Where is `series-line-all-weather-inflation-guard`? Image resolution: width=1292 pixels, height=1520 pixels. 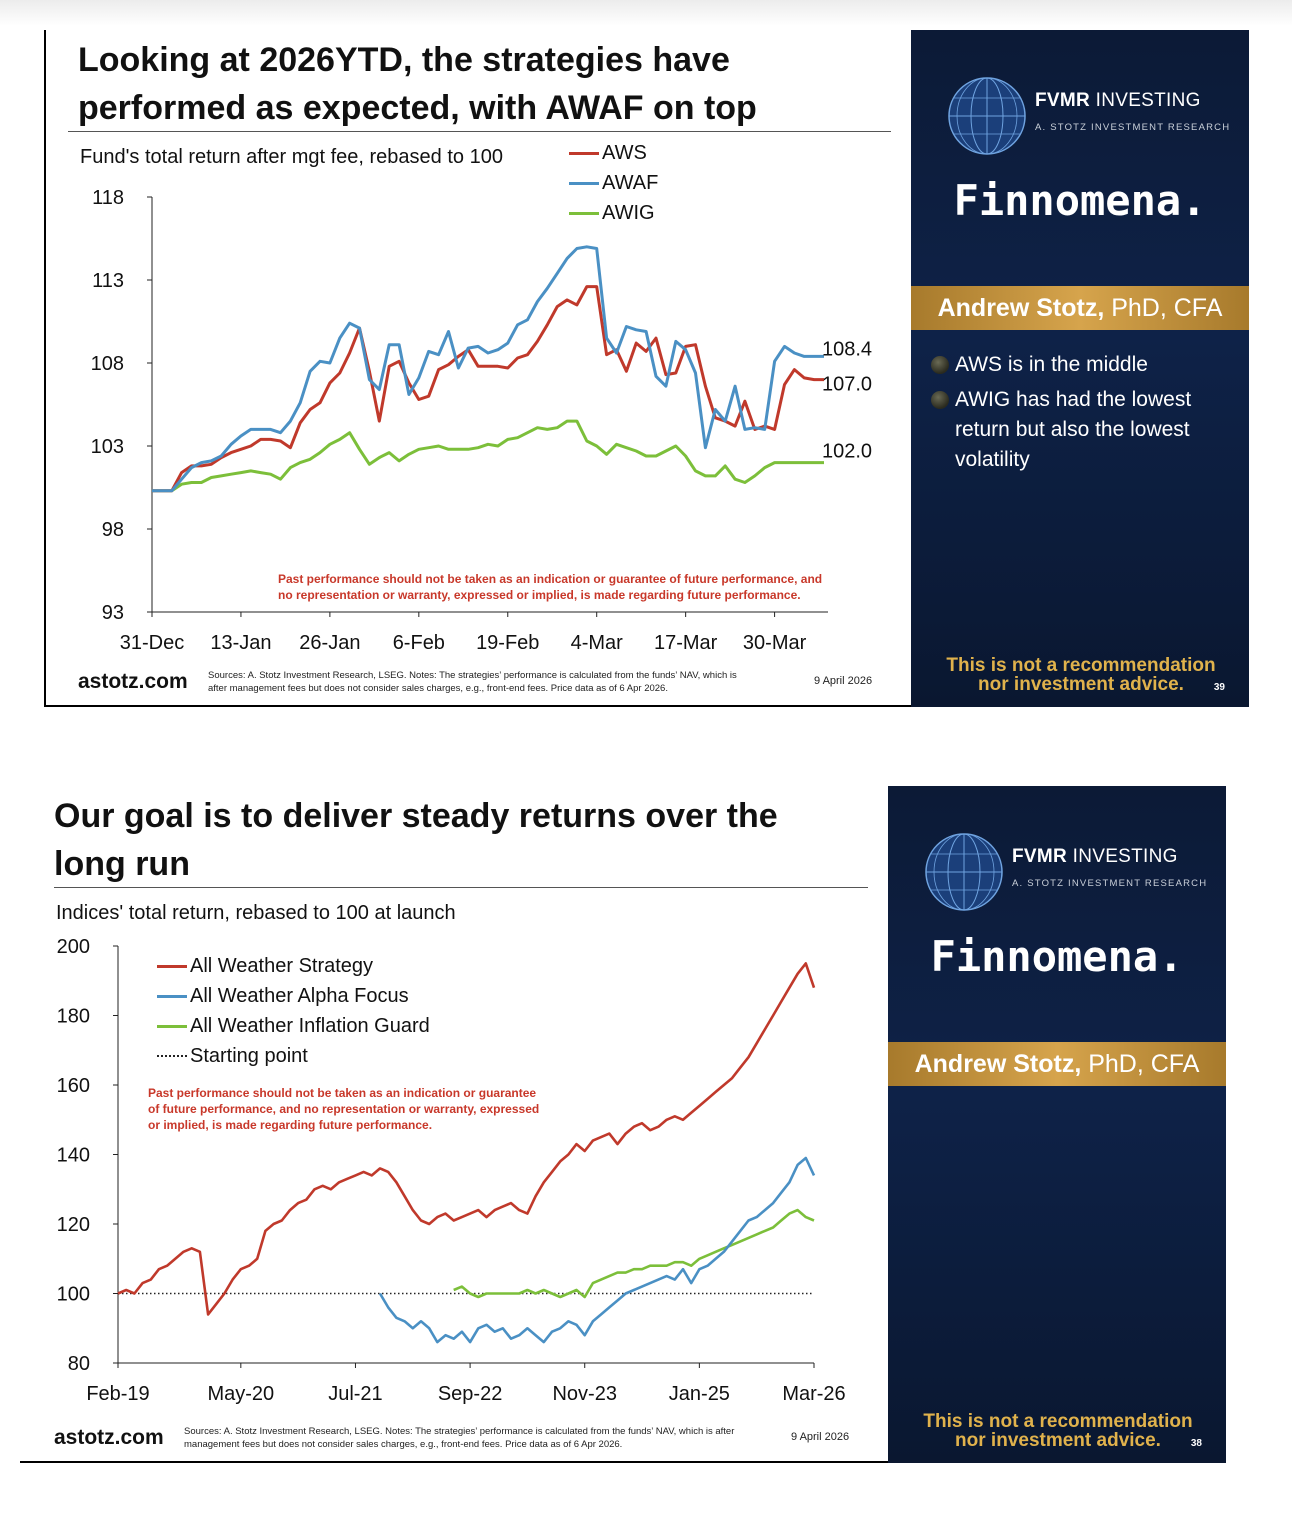
series-line-all-weather-inflation-guard is located at coordinates (634, 1253).